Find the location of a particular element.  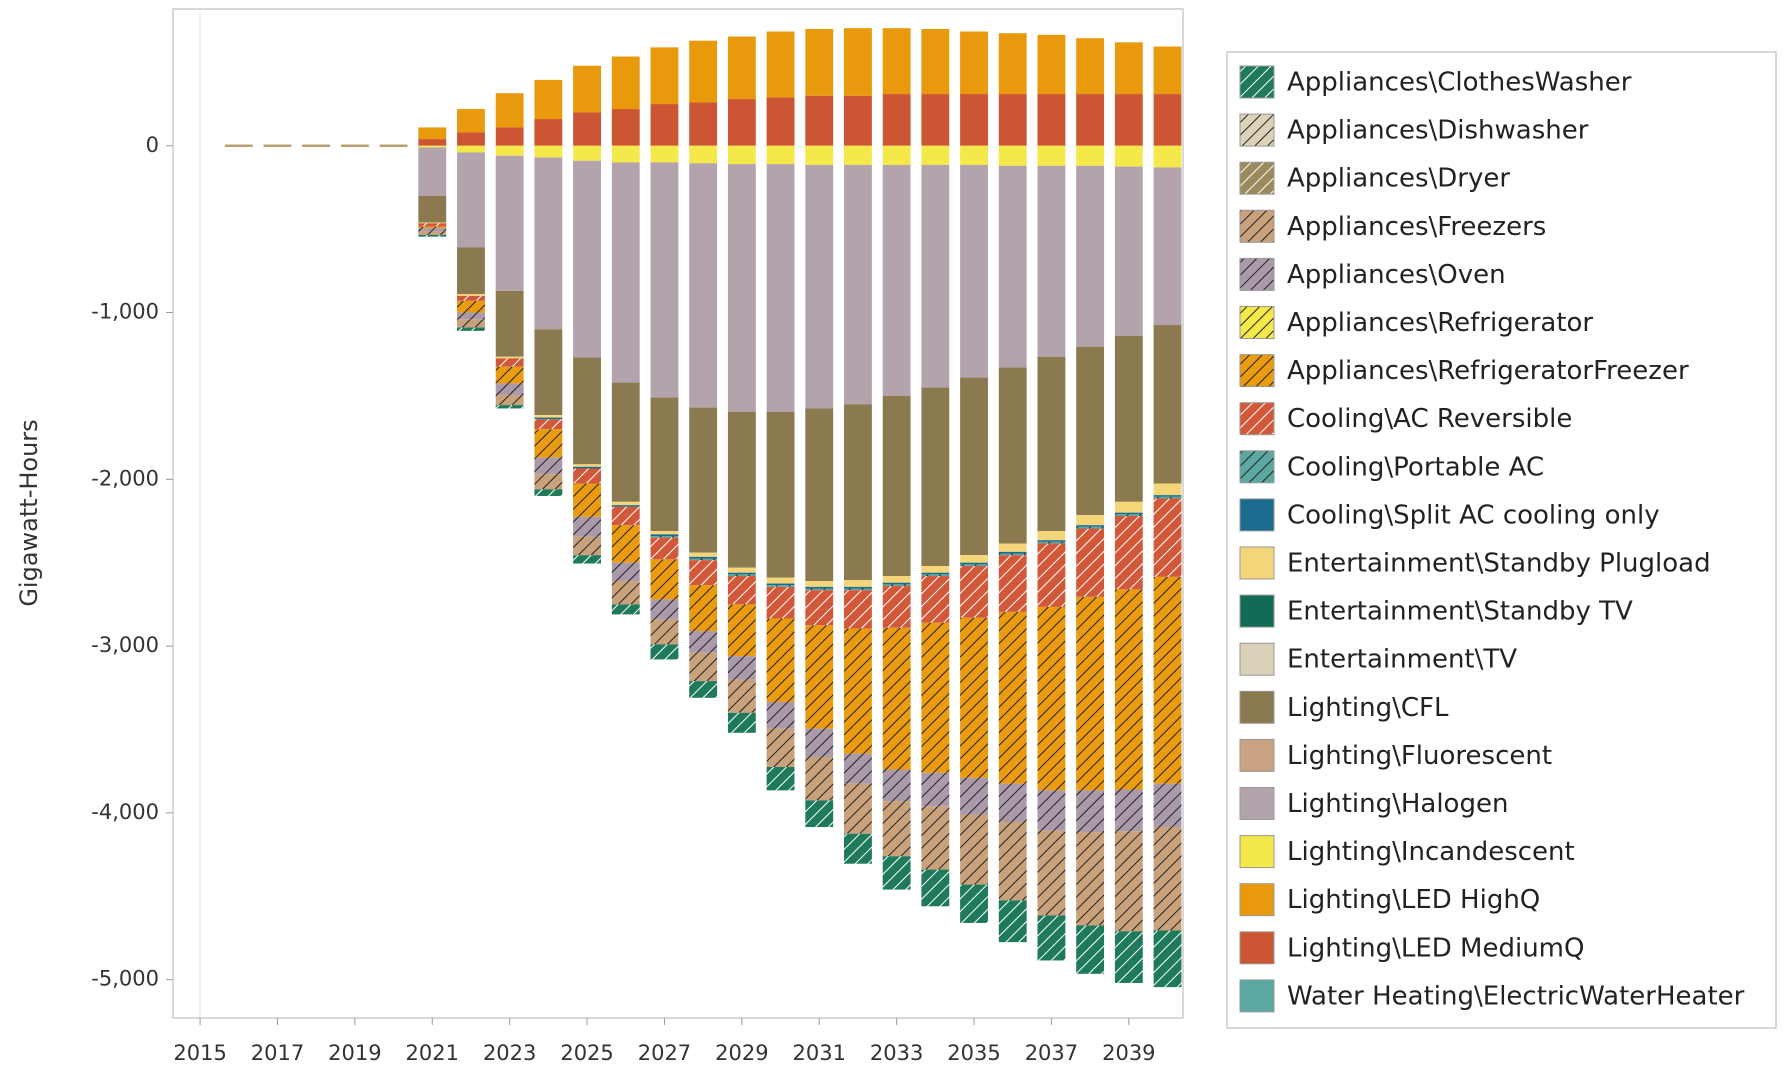

legend-label: Lighting\CFL is located at coordinates (1368, 708).